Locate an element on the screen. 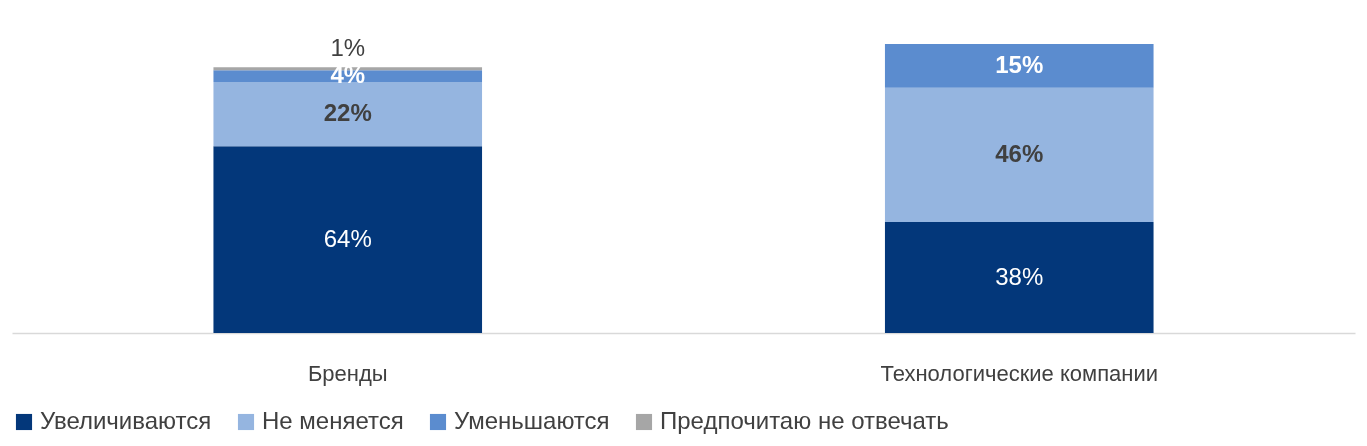 The height and width of the screenshot is (446, 1367). data-label: 22% is located at coordinates (347, 113).